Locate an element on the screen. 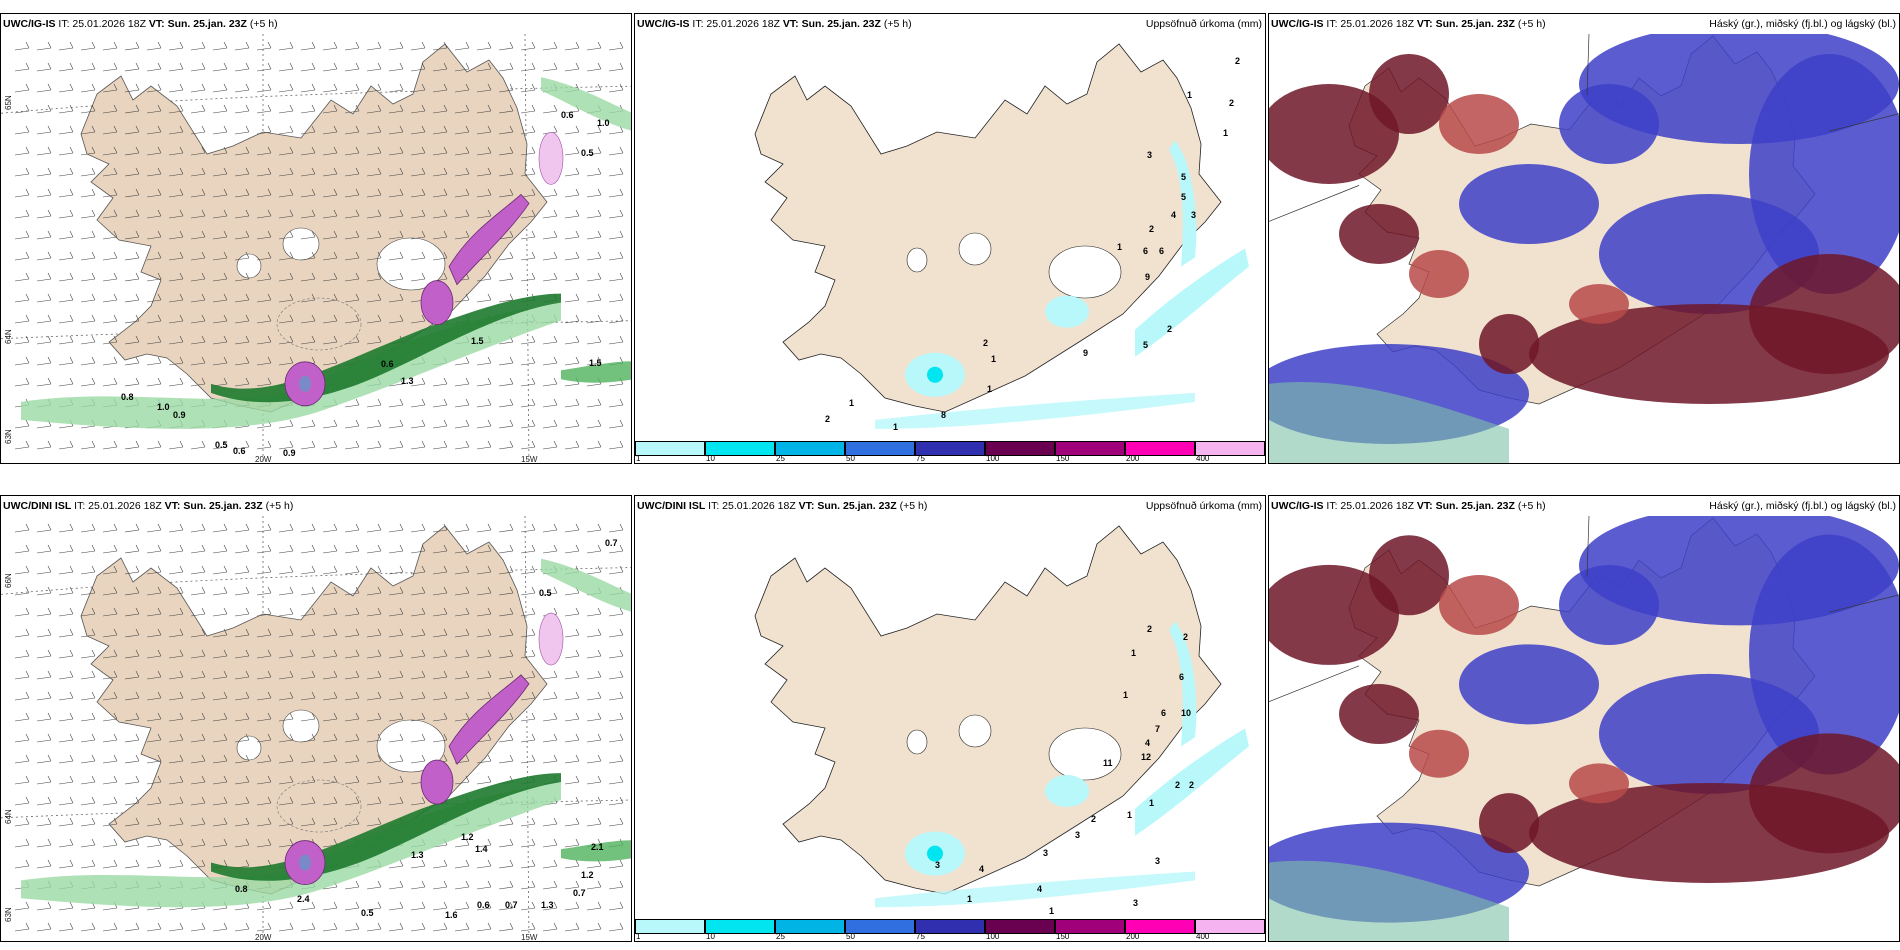  value-label: 9 is located at coordinates (1148, 277).